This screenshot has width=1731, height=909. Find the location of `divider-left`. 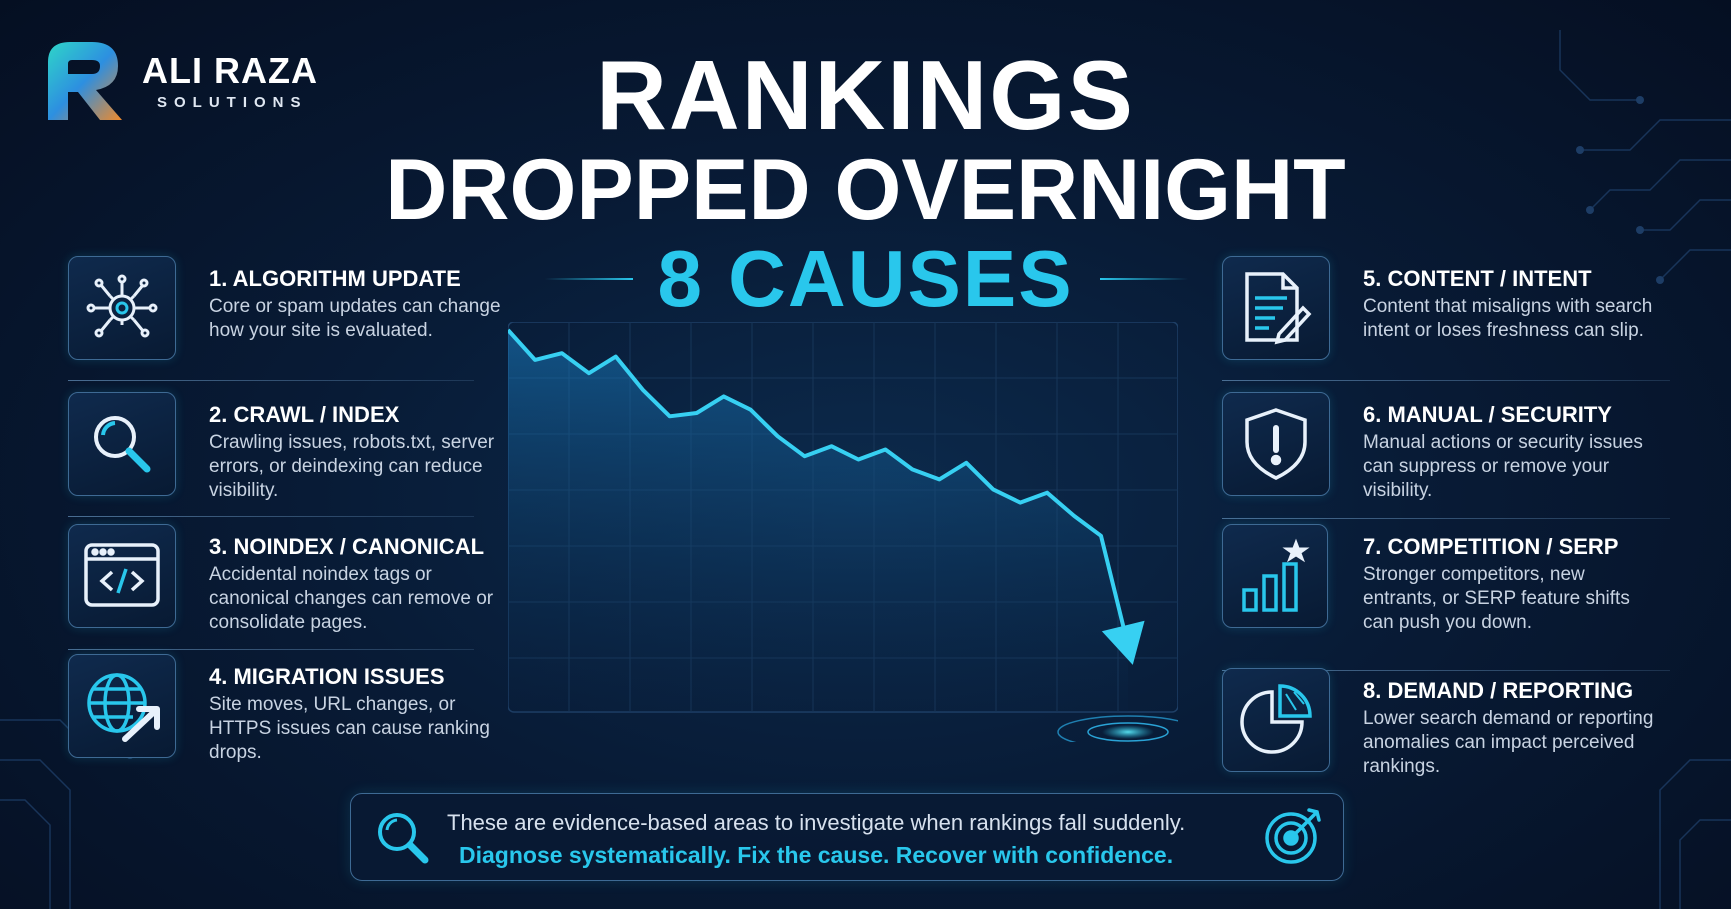

divider-left is located at coordinates (589, 279).